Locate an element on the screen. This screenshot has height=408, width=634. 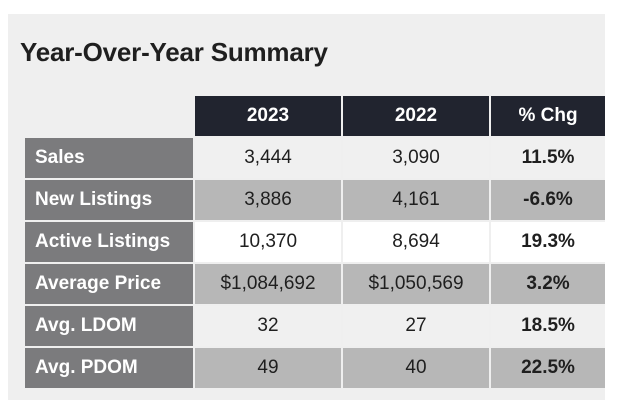
table-row-avg-ldom: Avg. LDOM 32 27 18.5% is located at coordinates (315, 326).